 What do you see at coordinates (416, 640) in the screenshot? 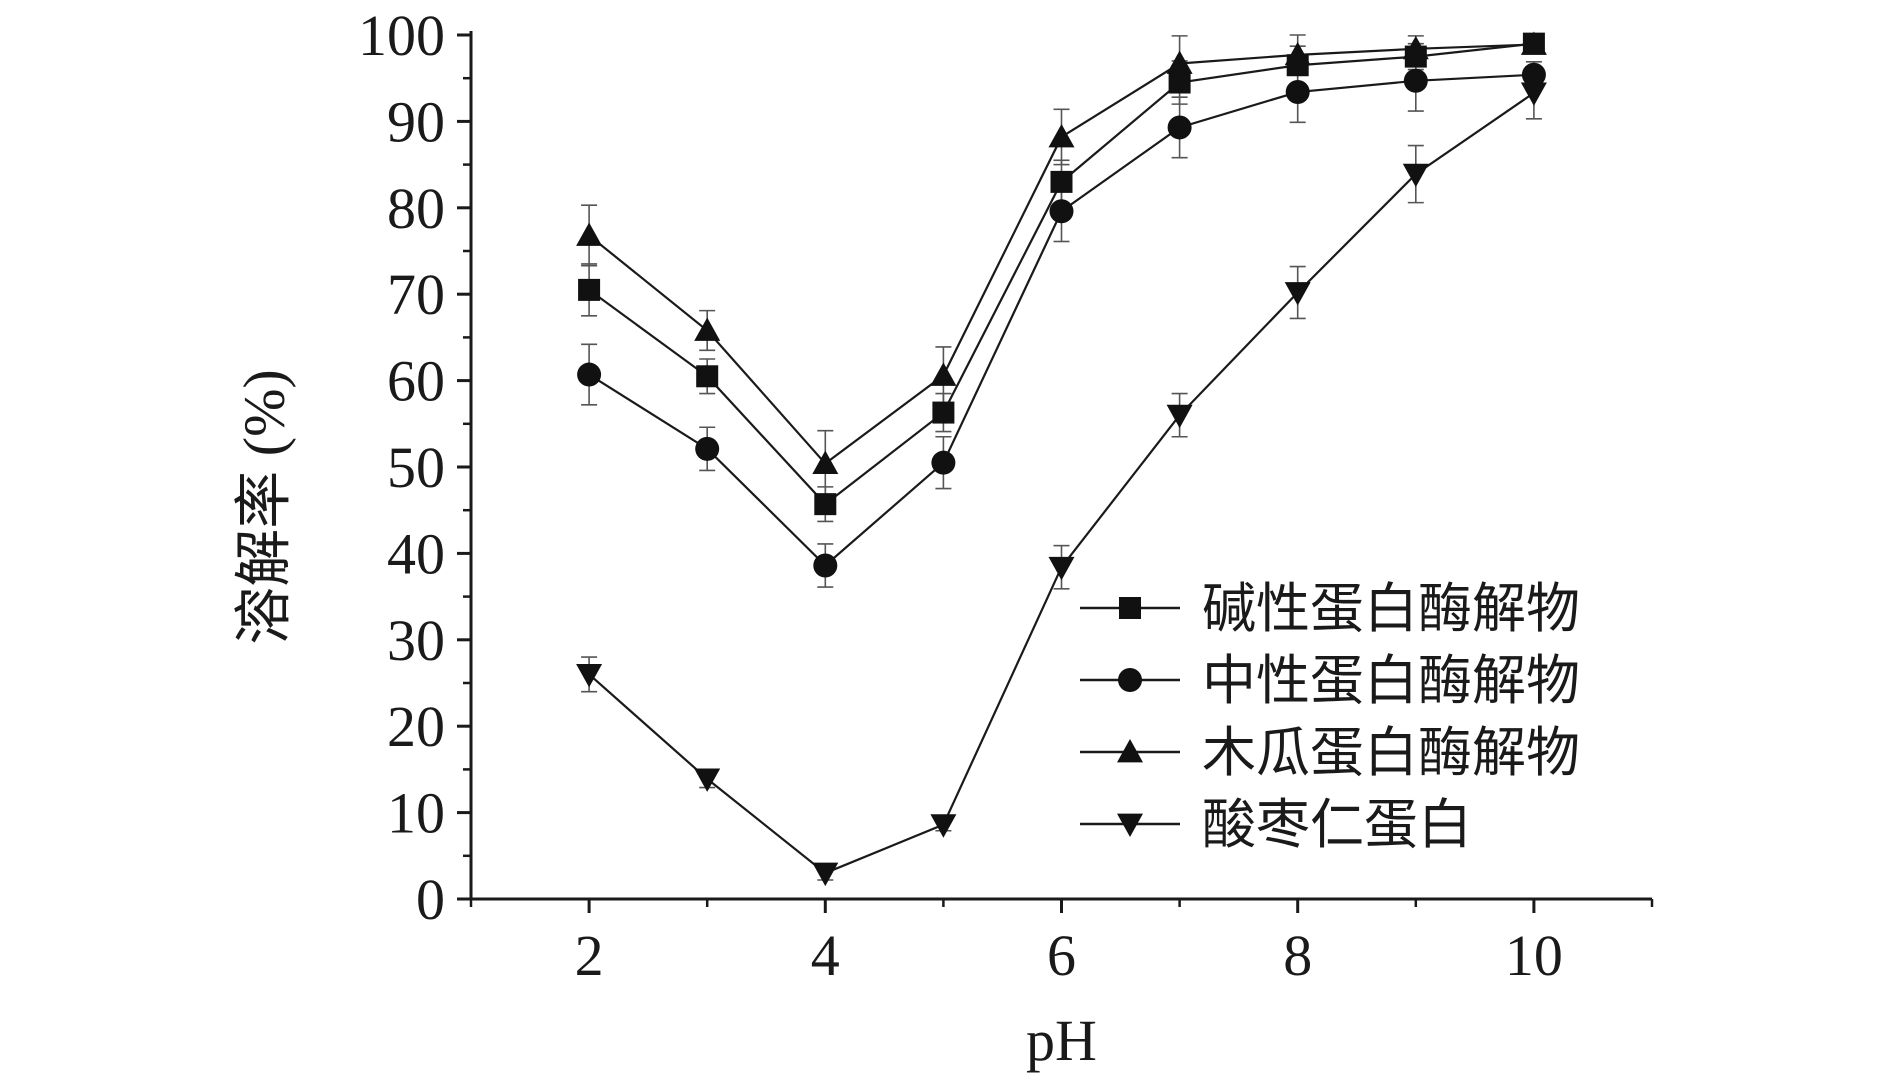
I see `y-tick-label: 30` at bounding box center [416, 640].